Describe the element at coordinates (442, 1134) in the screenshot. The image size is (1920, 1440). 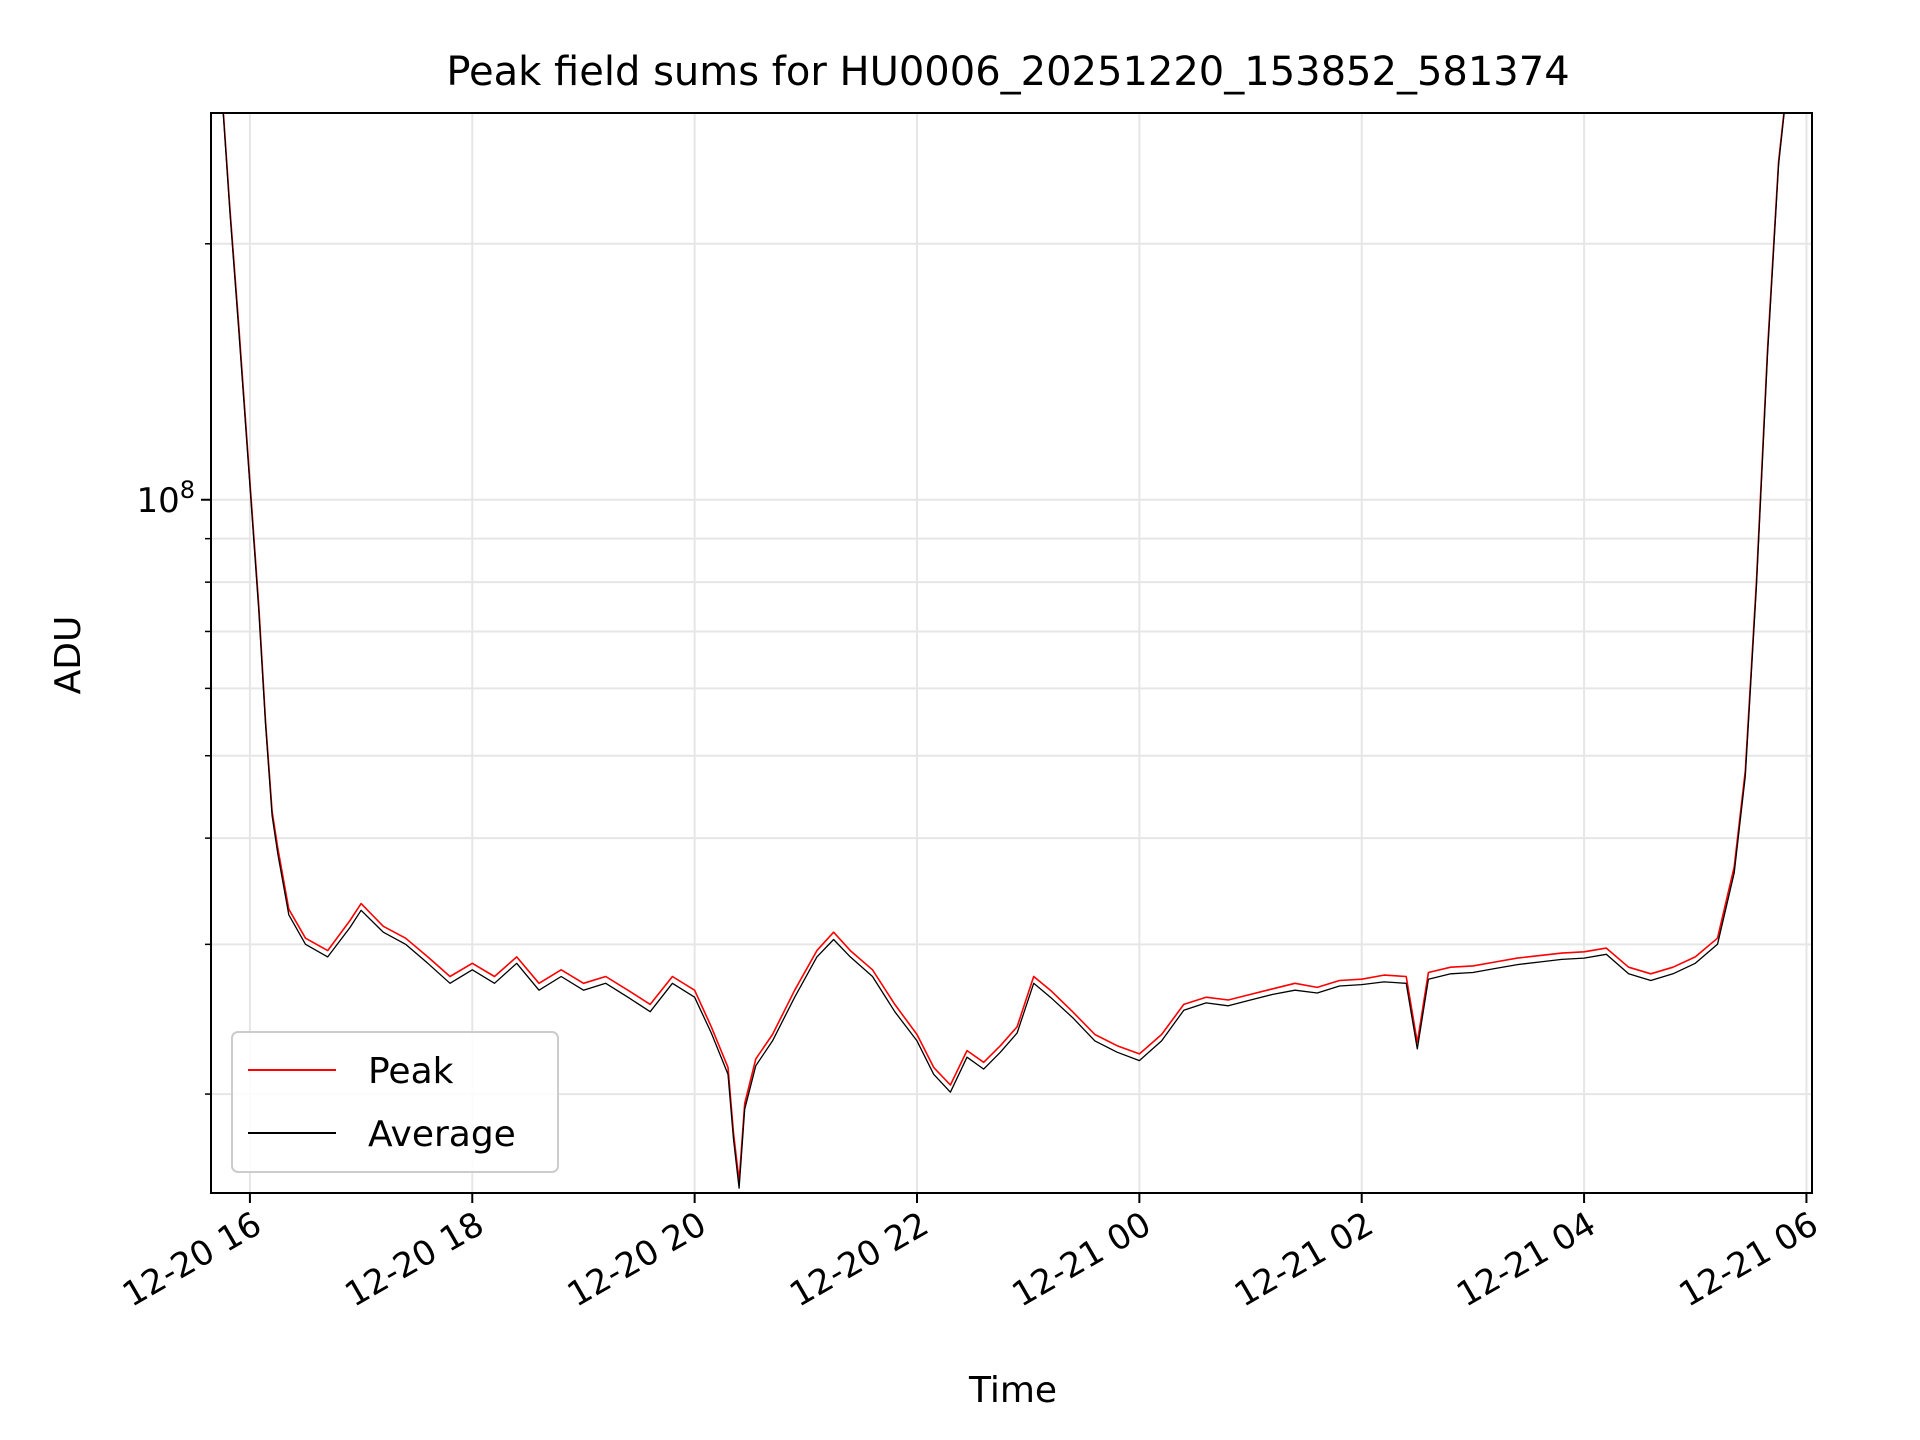
I see `legend-label-average: Average` at that location.